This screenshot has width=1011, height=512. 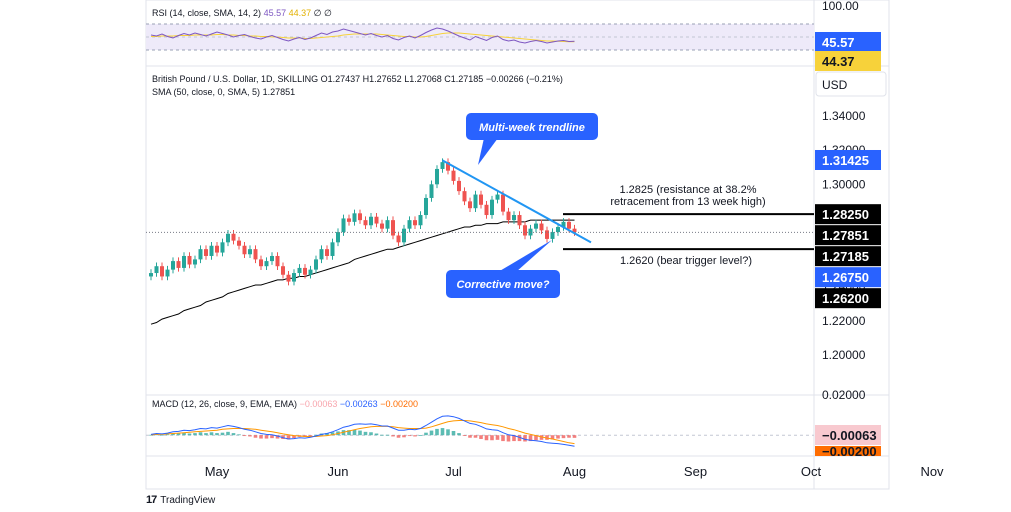 What do you see at coordinates (532, 139) in the screenshot?
I see `callout-trendline: Multi-week trendline` at bounding box center [532, 139].